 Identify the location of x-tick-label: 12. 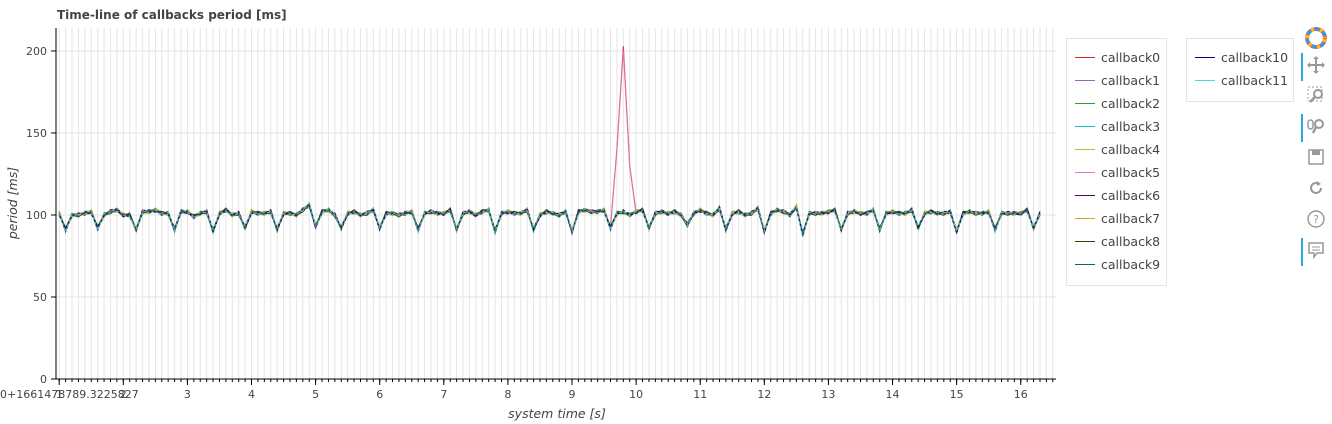
(764, 394).